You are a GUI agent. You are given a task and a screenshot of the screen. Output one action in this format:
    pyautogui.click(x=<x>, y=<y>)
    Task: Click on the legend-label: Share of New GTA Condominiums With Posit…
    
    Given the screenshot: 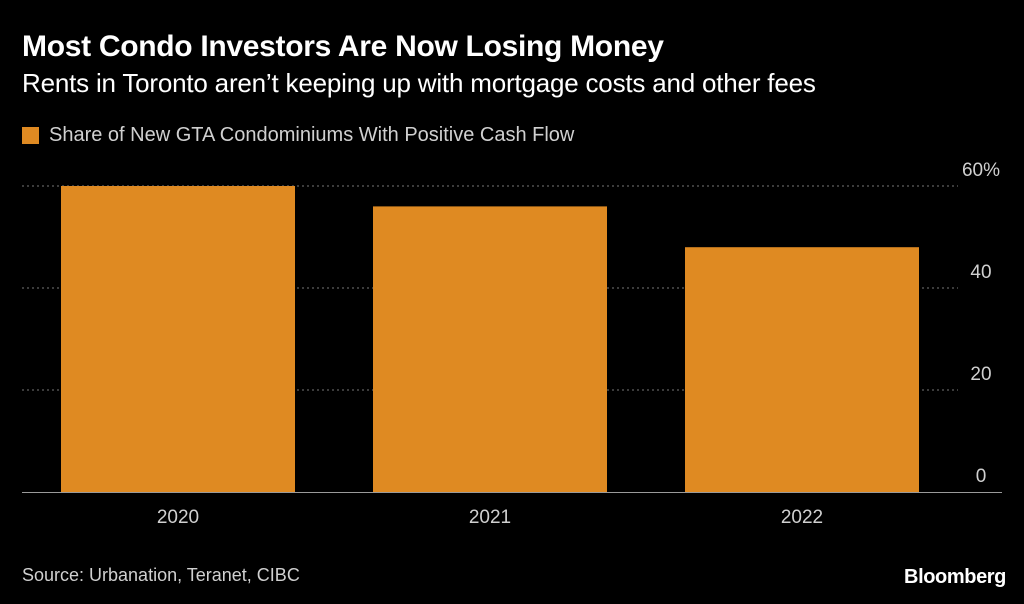 What is the action you would take?
    pyautogui.click(x=312, y=135)
    